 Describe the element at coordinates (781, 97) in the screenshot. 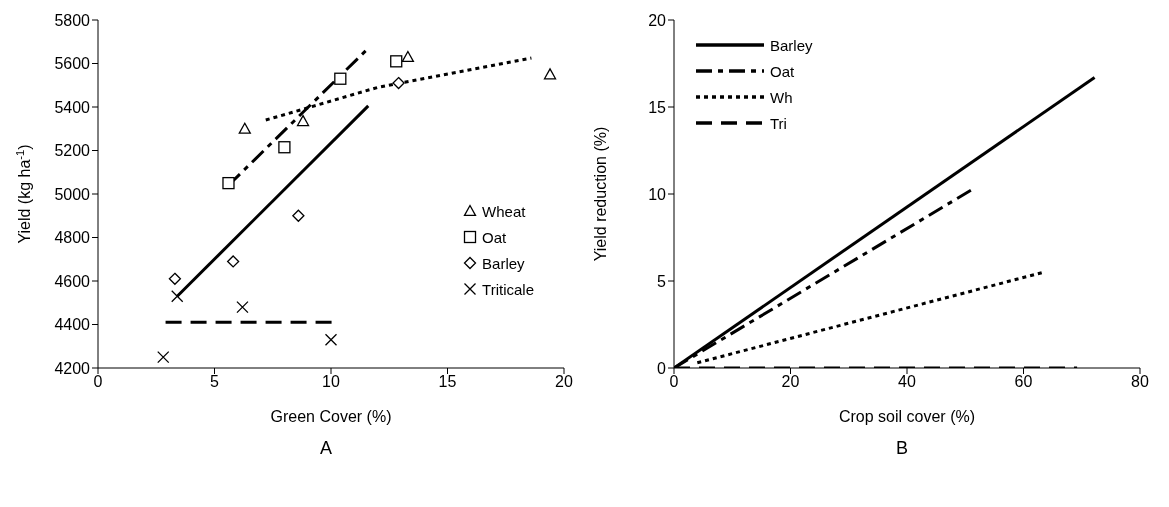

I see `legend-label: Wh` at that location.